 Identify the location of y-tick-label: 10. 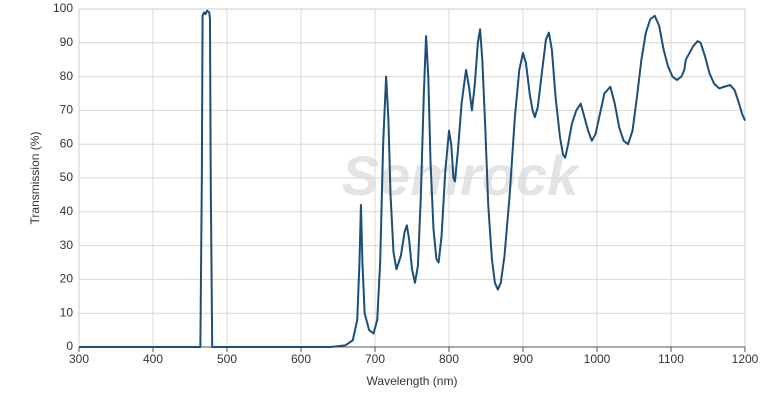
(67, 312).